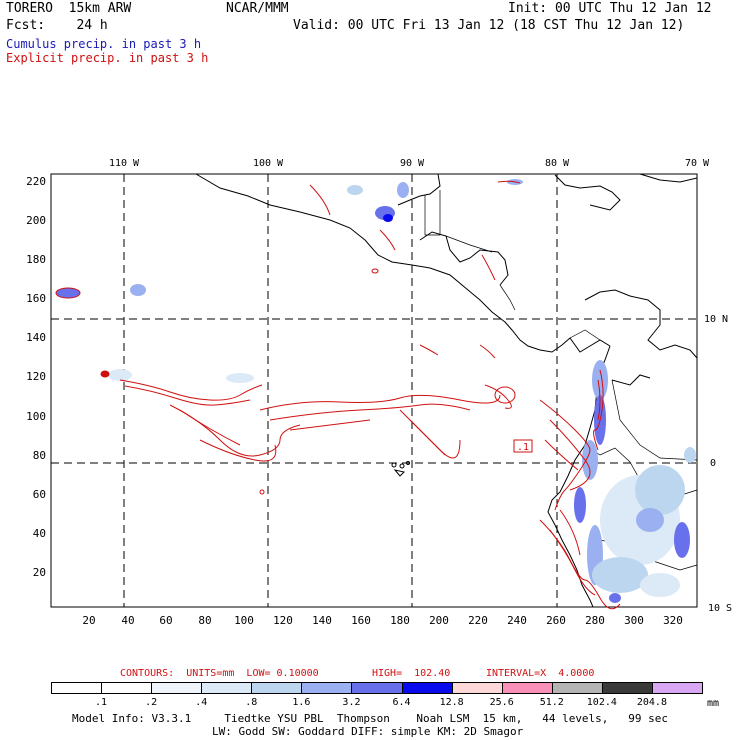  I want to click on colorbar-label: .1, so click(101, 702).